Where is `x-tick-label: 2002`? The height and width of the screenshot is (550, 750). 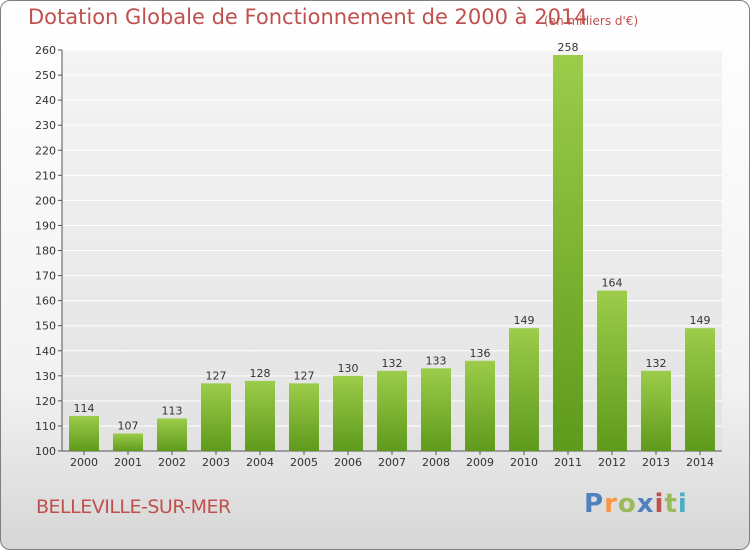 x-tick-label: 2002 is located at coordinates (172, 462).